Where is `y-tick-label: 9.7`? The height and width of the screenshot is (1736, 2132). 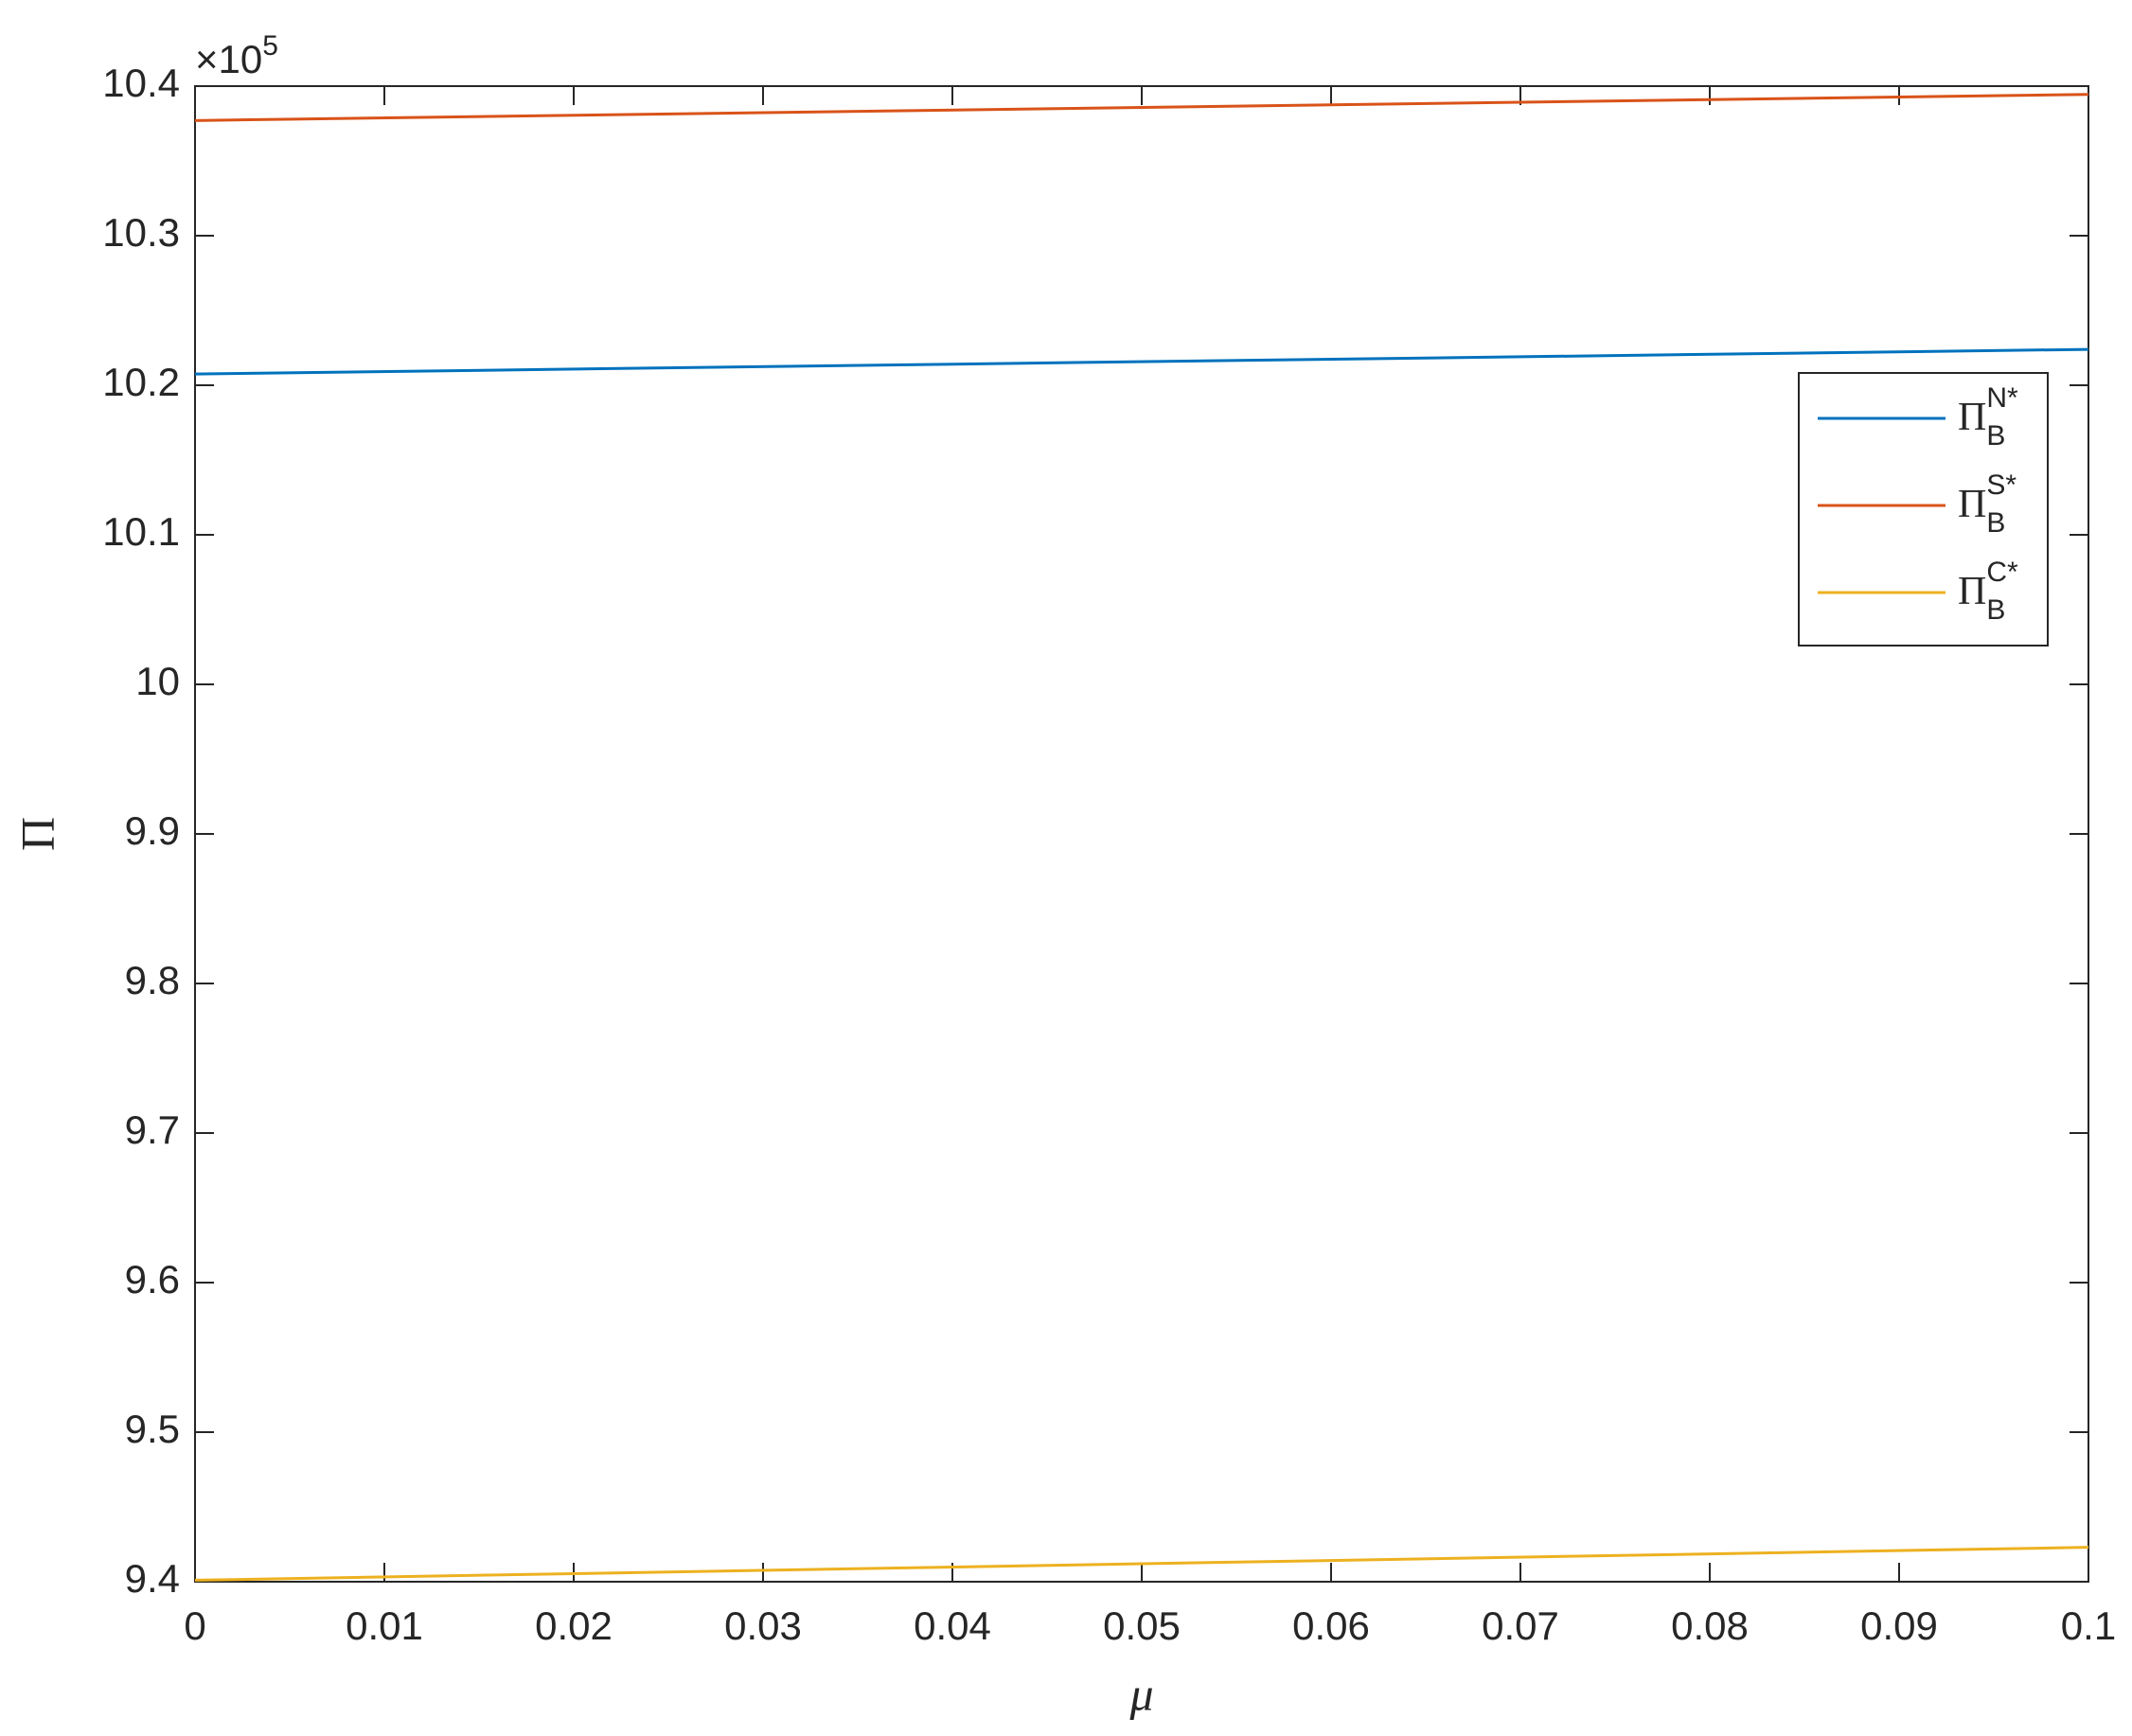
y-tick-label: 9.7 is located at coordinates (152, 1129).